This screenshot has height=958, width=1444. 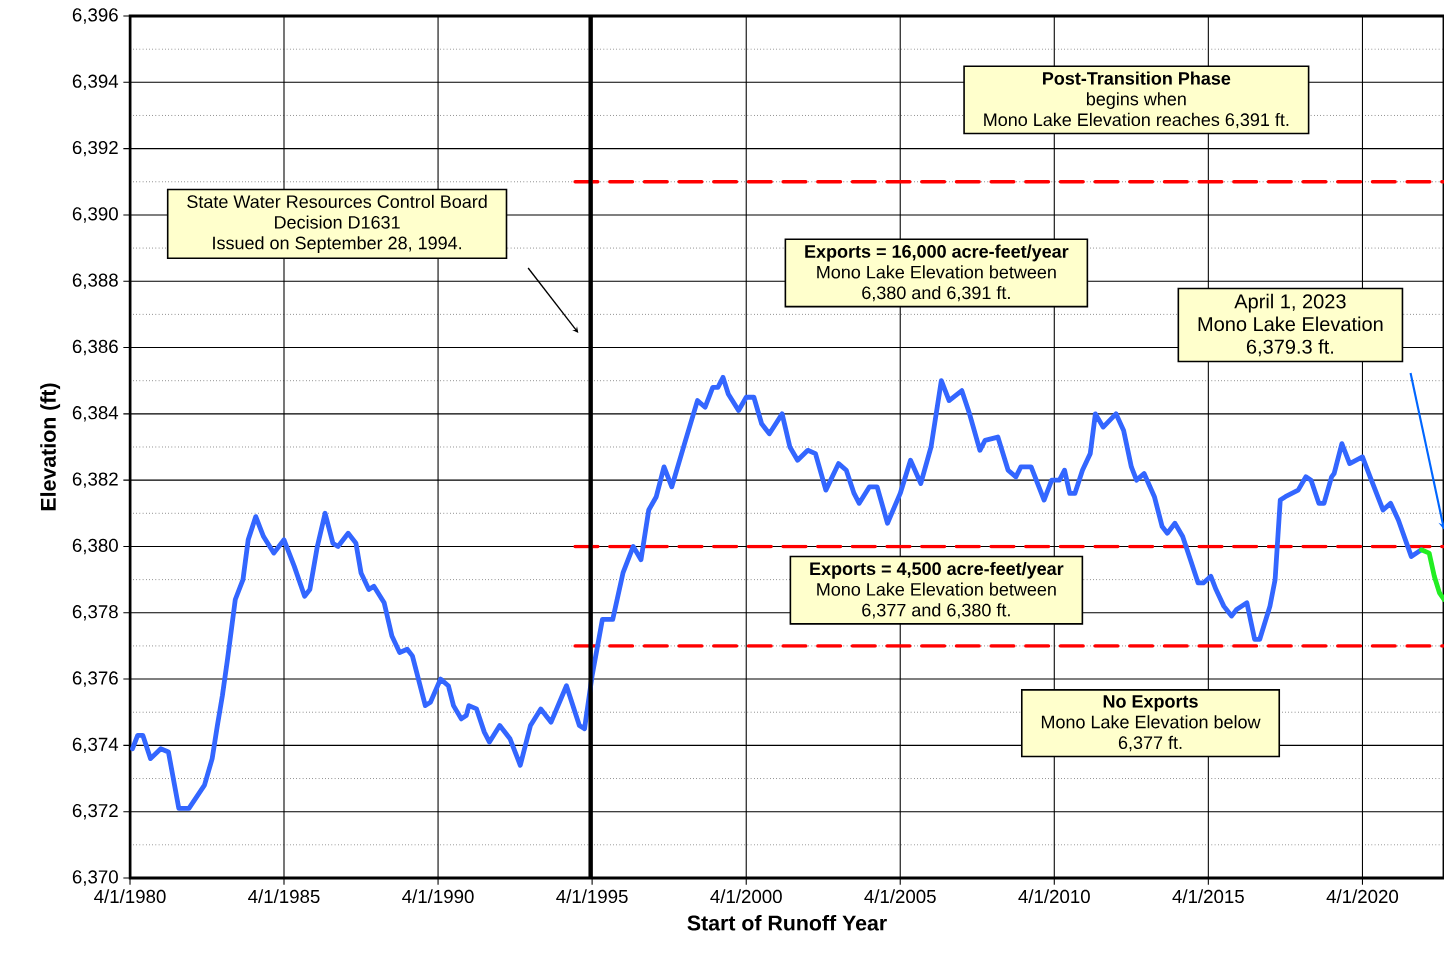 I want to click on annotation: Issued on September 28, 1994., so click(x=337, y=244).